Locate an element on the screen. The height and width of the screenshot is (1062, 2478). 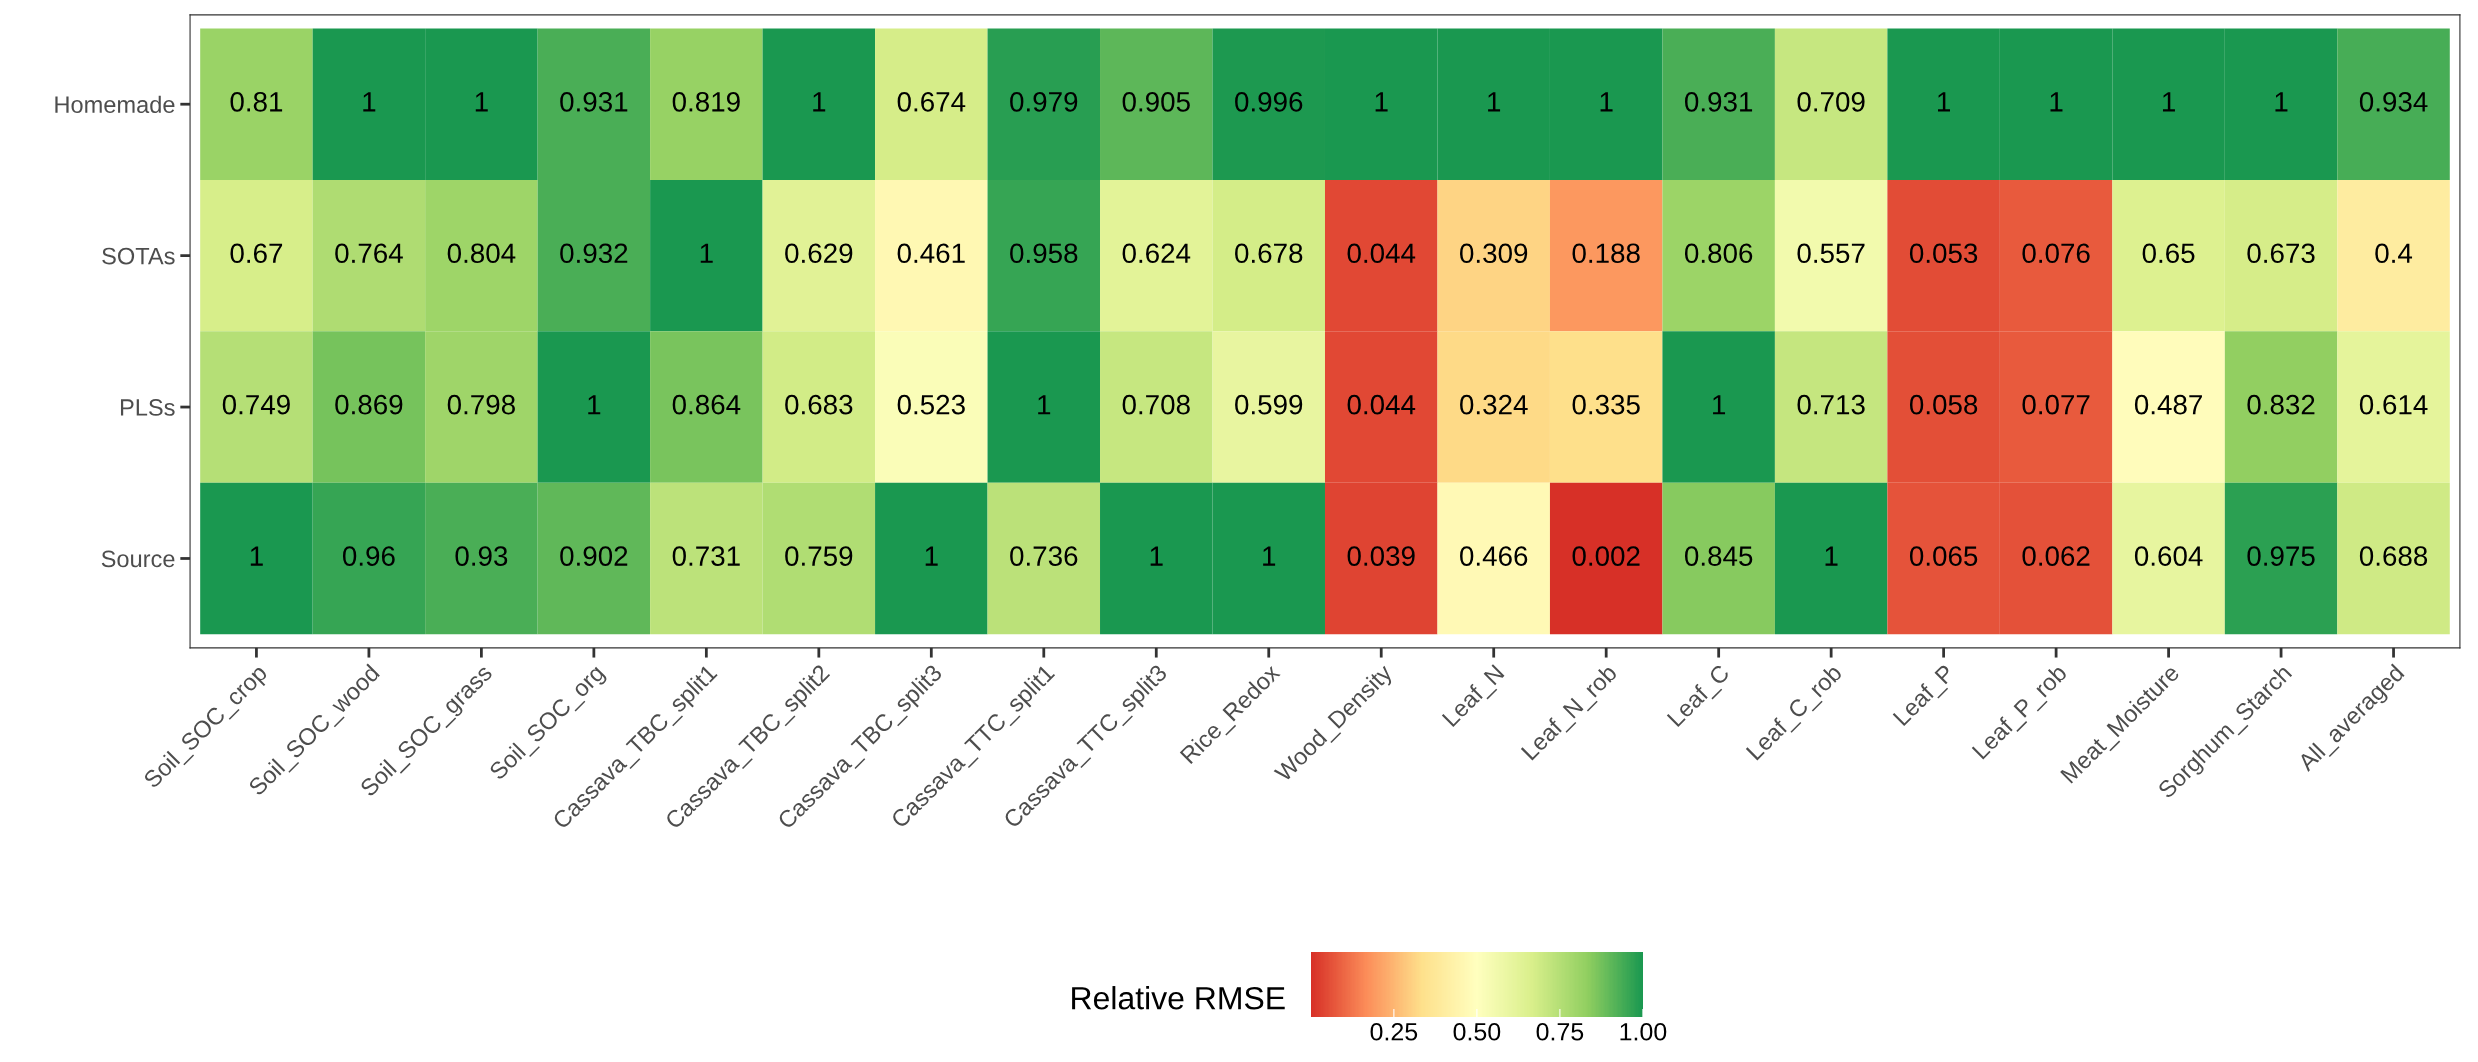
data-label: 0.688 is located at coordinates (2393, 556).